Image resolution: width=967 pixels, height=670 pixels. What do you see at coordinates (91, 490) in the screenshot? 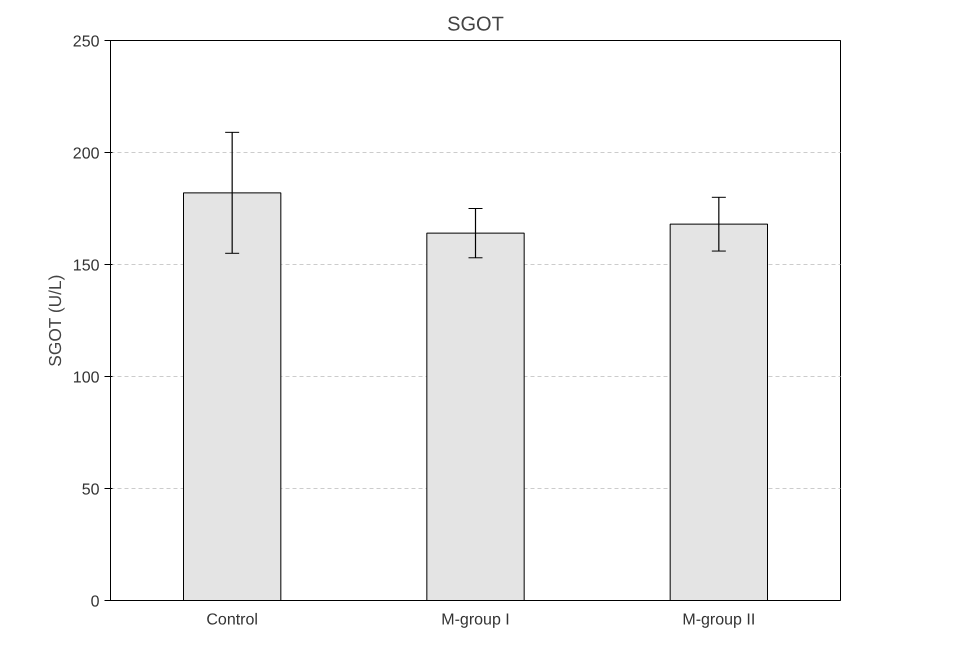
I see `y-tick-label: 50` at bounding box center [91, 490].